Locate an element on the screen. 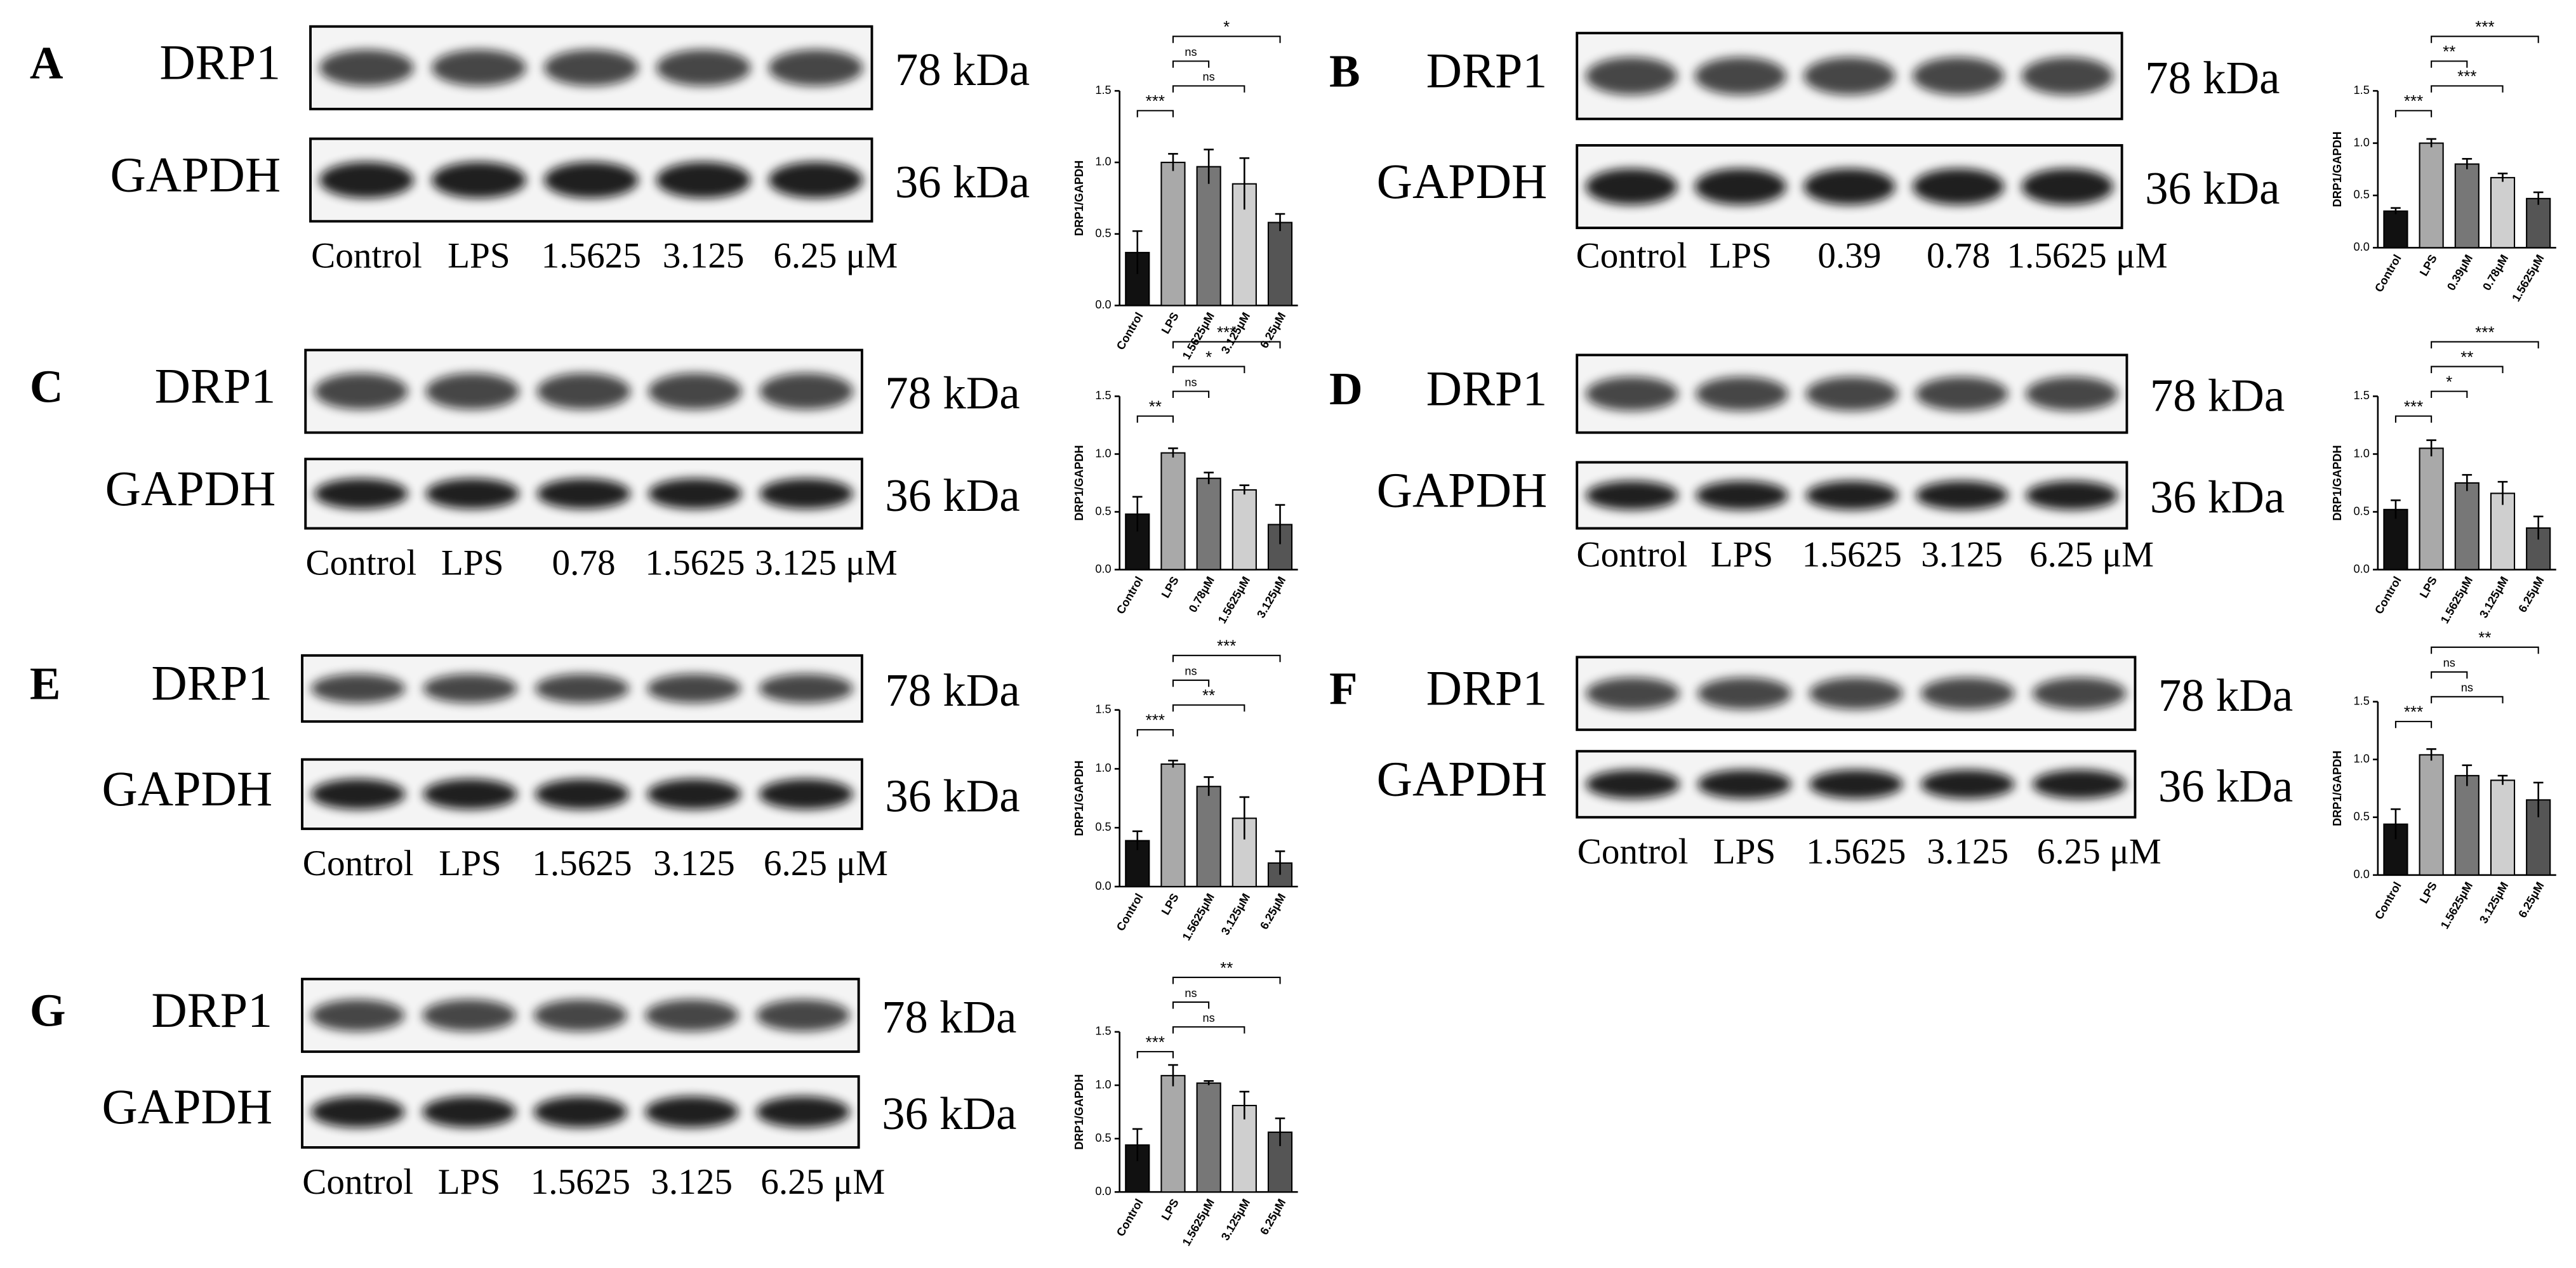 This screenshot has height=1268, width=2576. panel-letter: A is located at coordinates (46, 62).